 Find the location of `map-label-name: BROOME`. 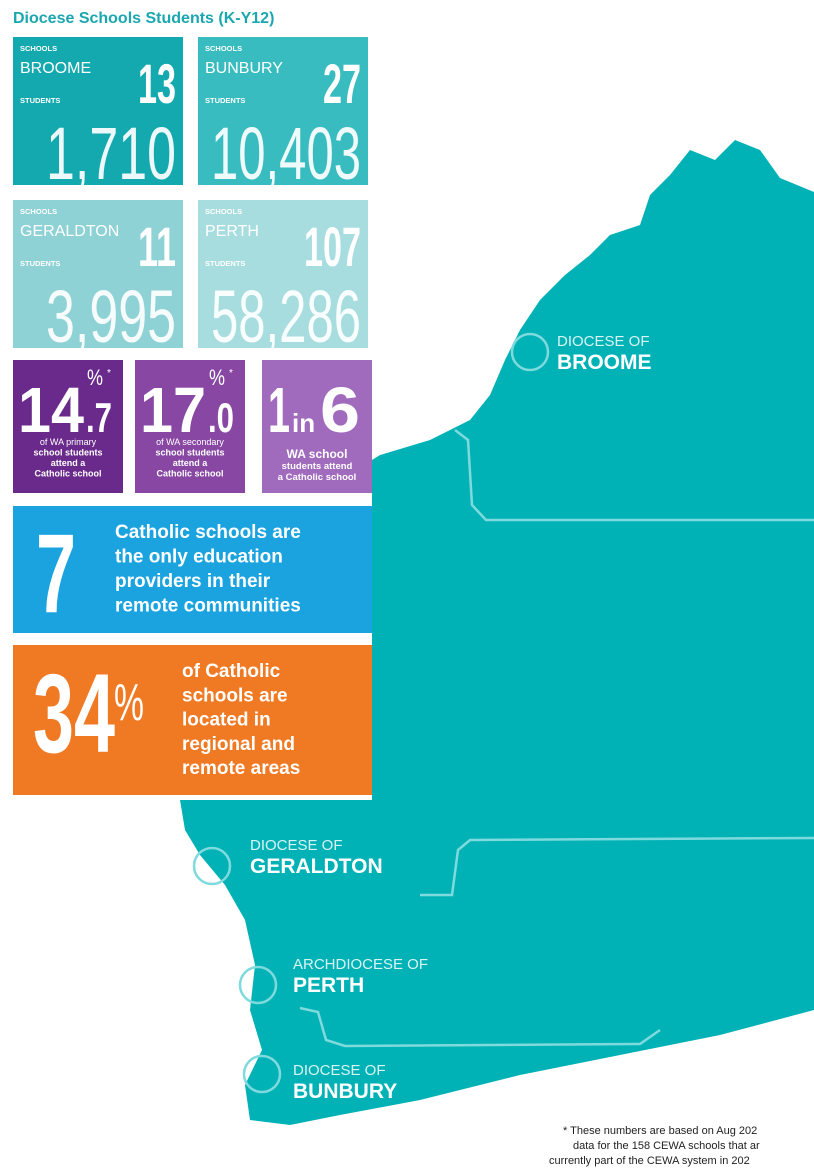

map-label-name: BROOME is located at coordinates (604, 362).